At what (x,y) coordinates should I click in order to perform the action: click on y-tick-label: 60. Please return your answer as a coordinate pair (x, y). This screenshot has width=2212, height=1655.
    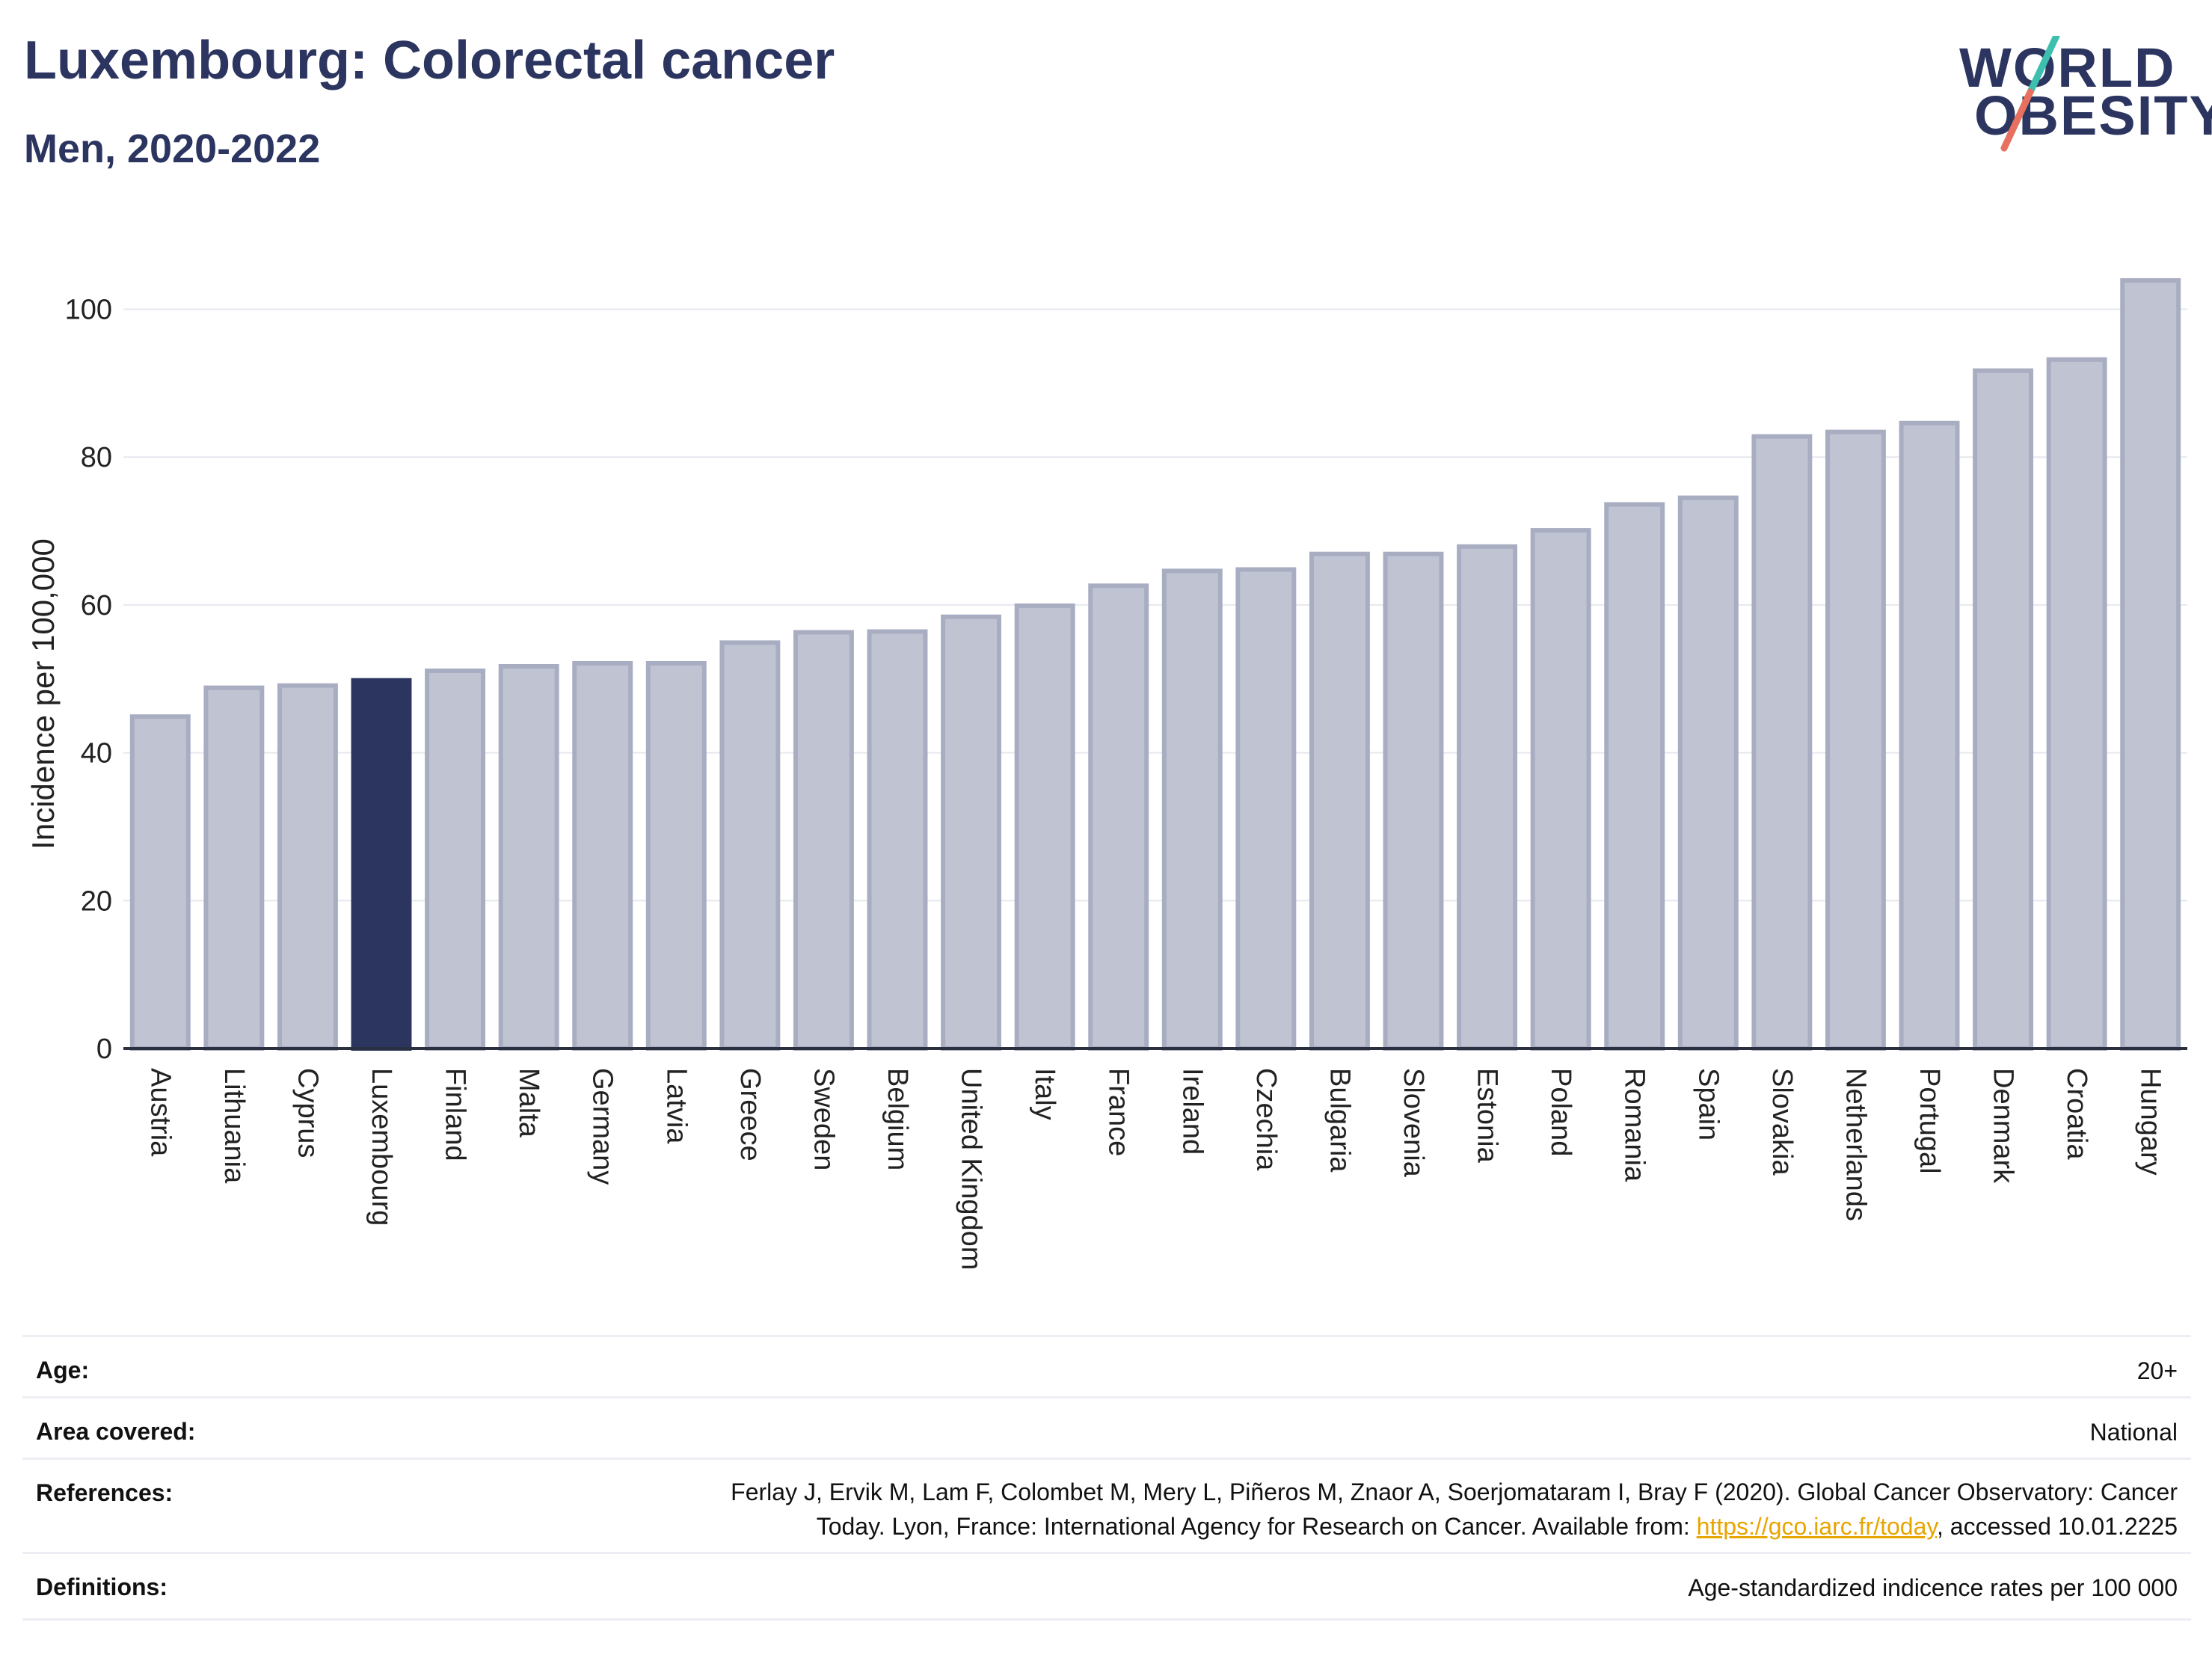
    Looking at the image, I should click on (96, 605).